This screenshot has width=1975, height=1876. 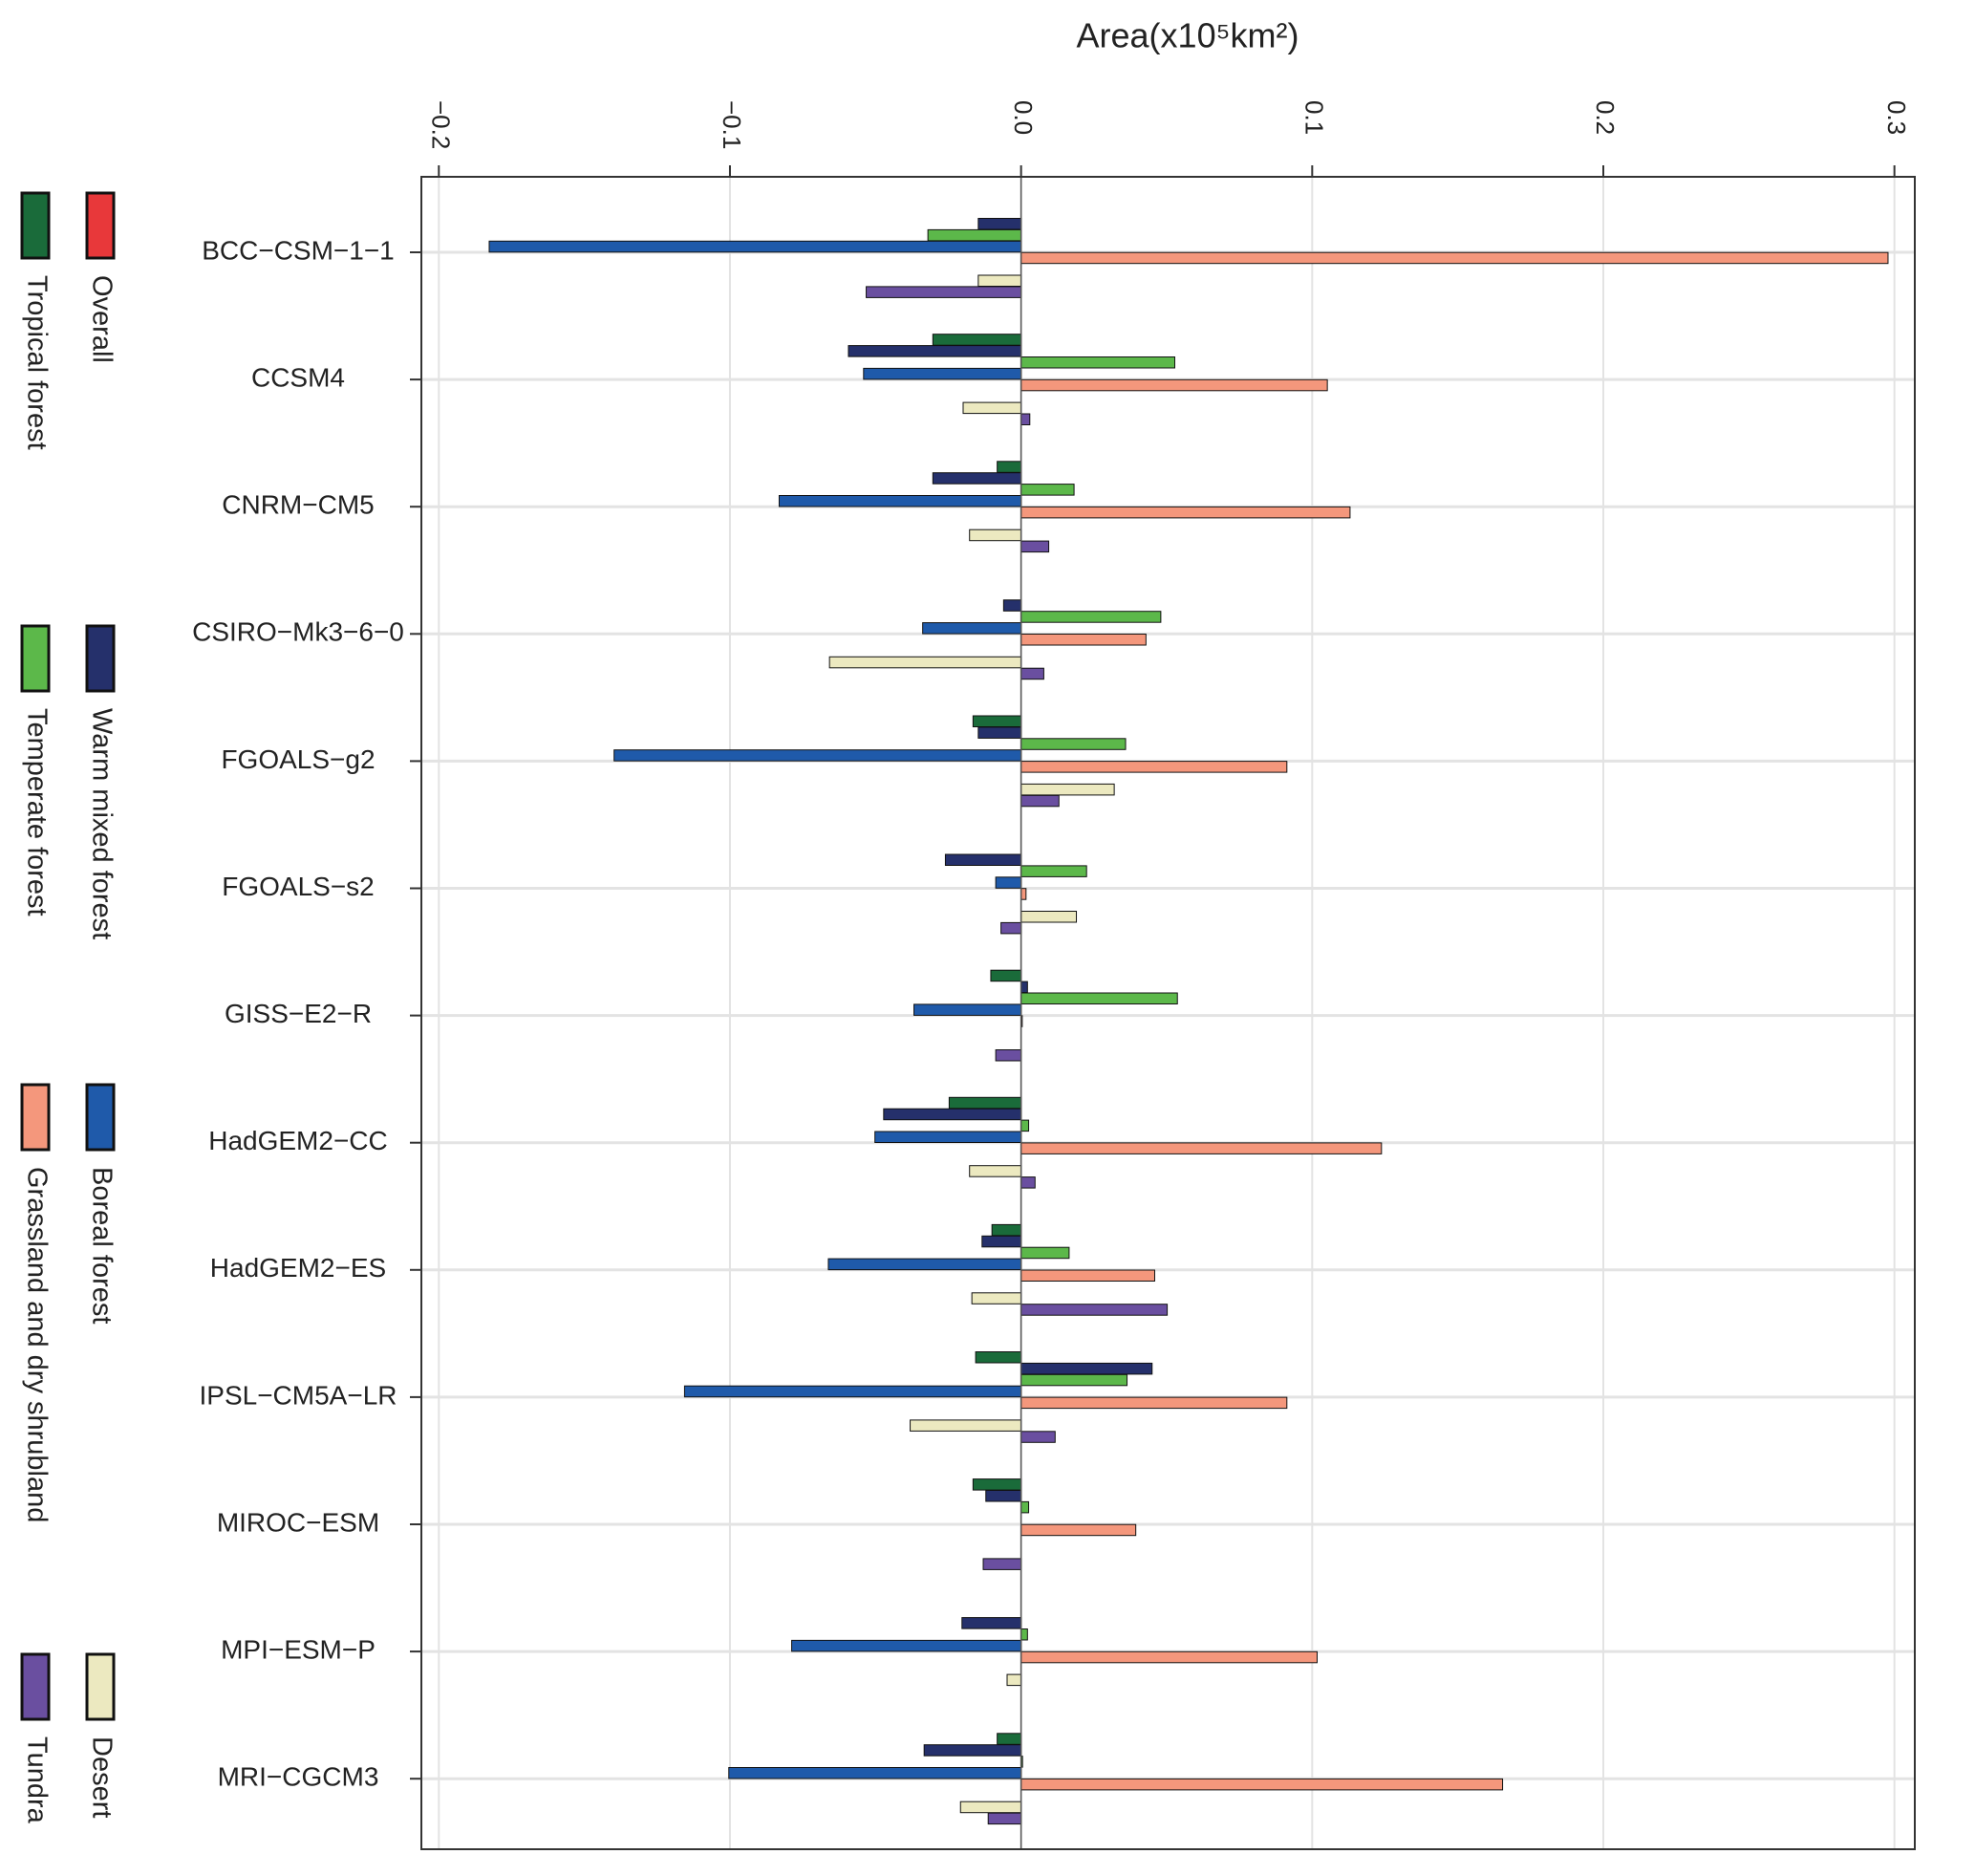 What do you see at coordinates (36, 363) in the screenshot?
I see `legend-label: Tropical forest` at bounding box center [36, 363].